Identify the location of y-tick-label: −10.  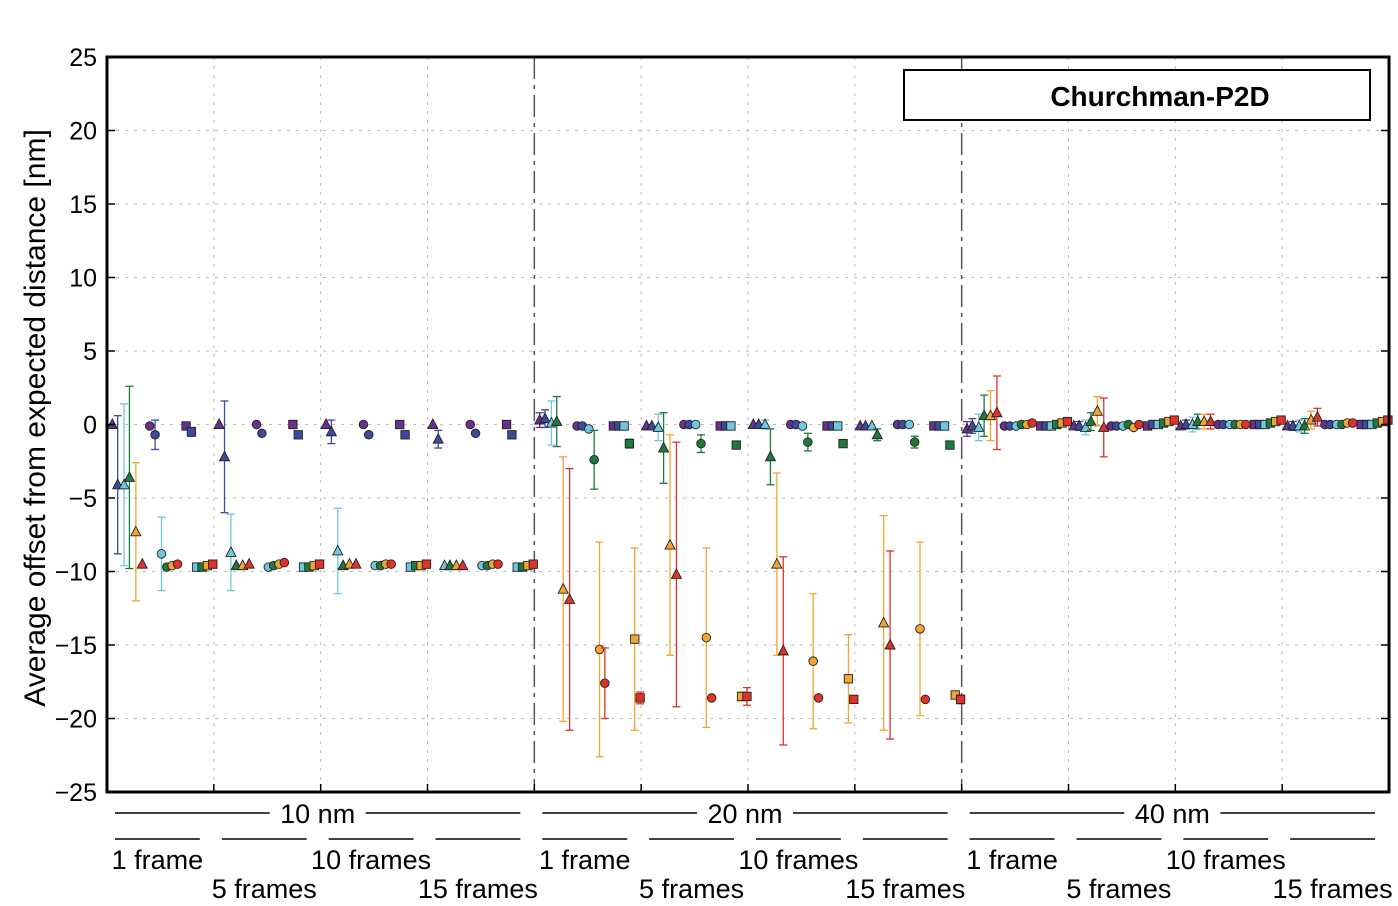
(76, 573).